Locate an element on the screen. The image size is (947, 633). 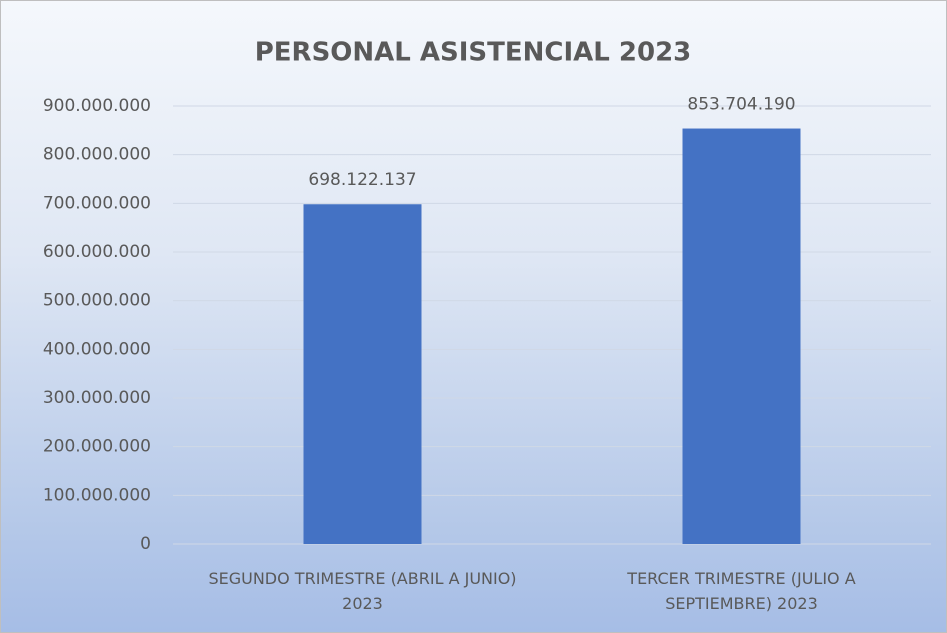
y-tick-label: 0 is located at coordinates (145, 544).